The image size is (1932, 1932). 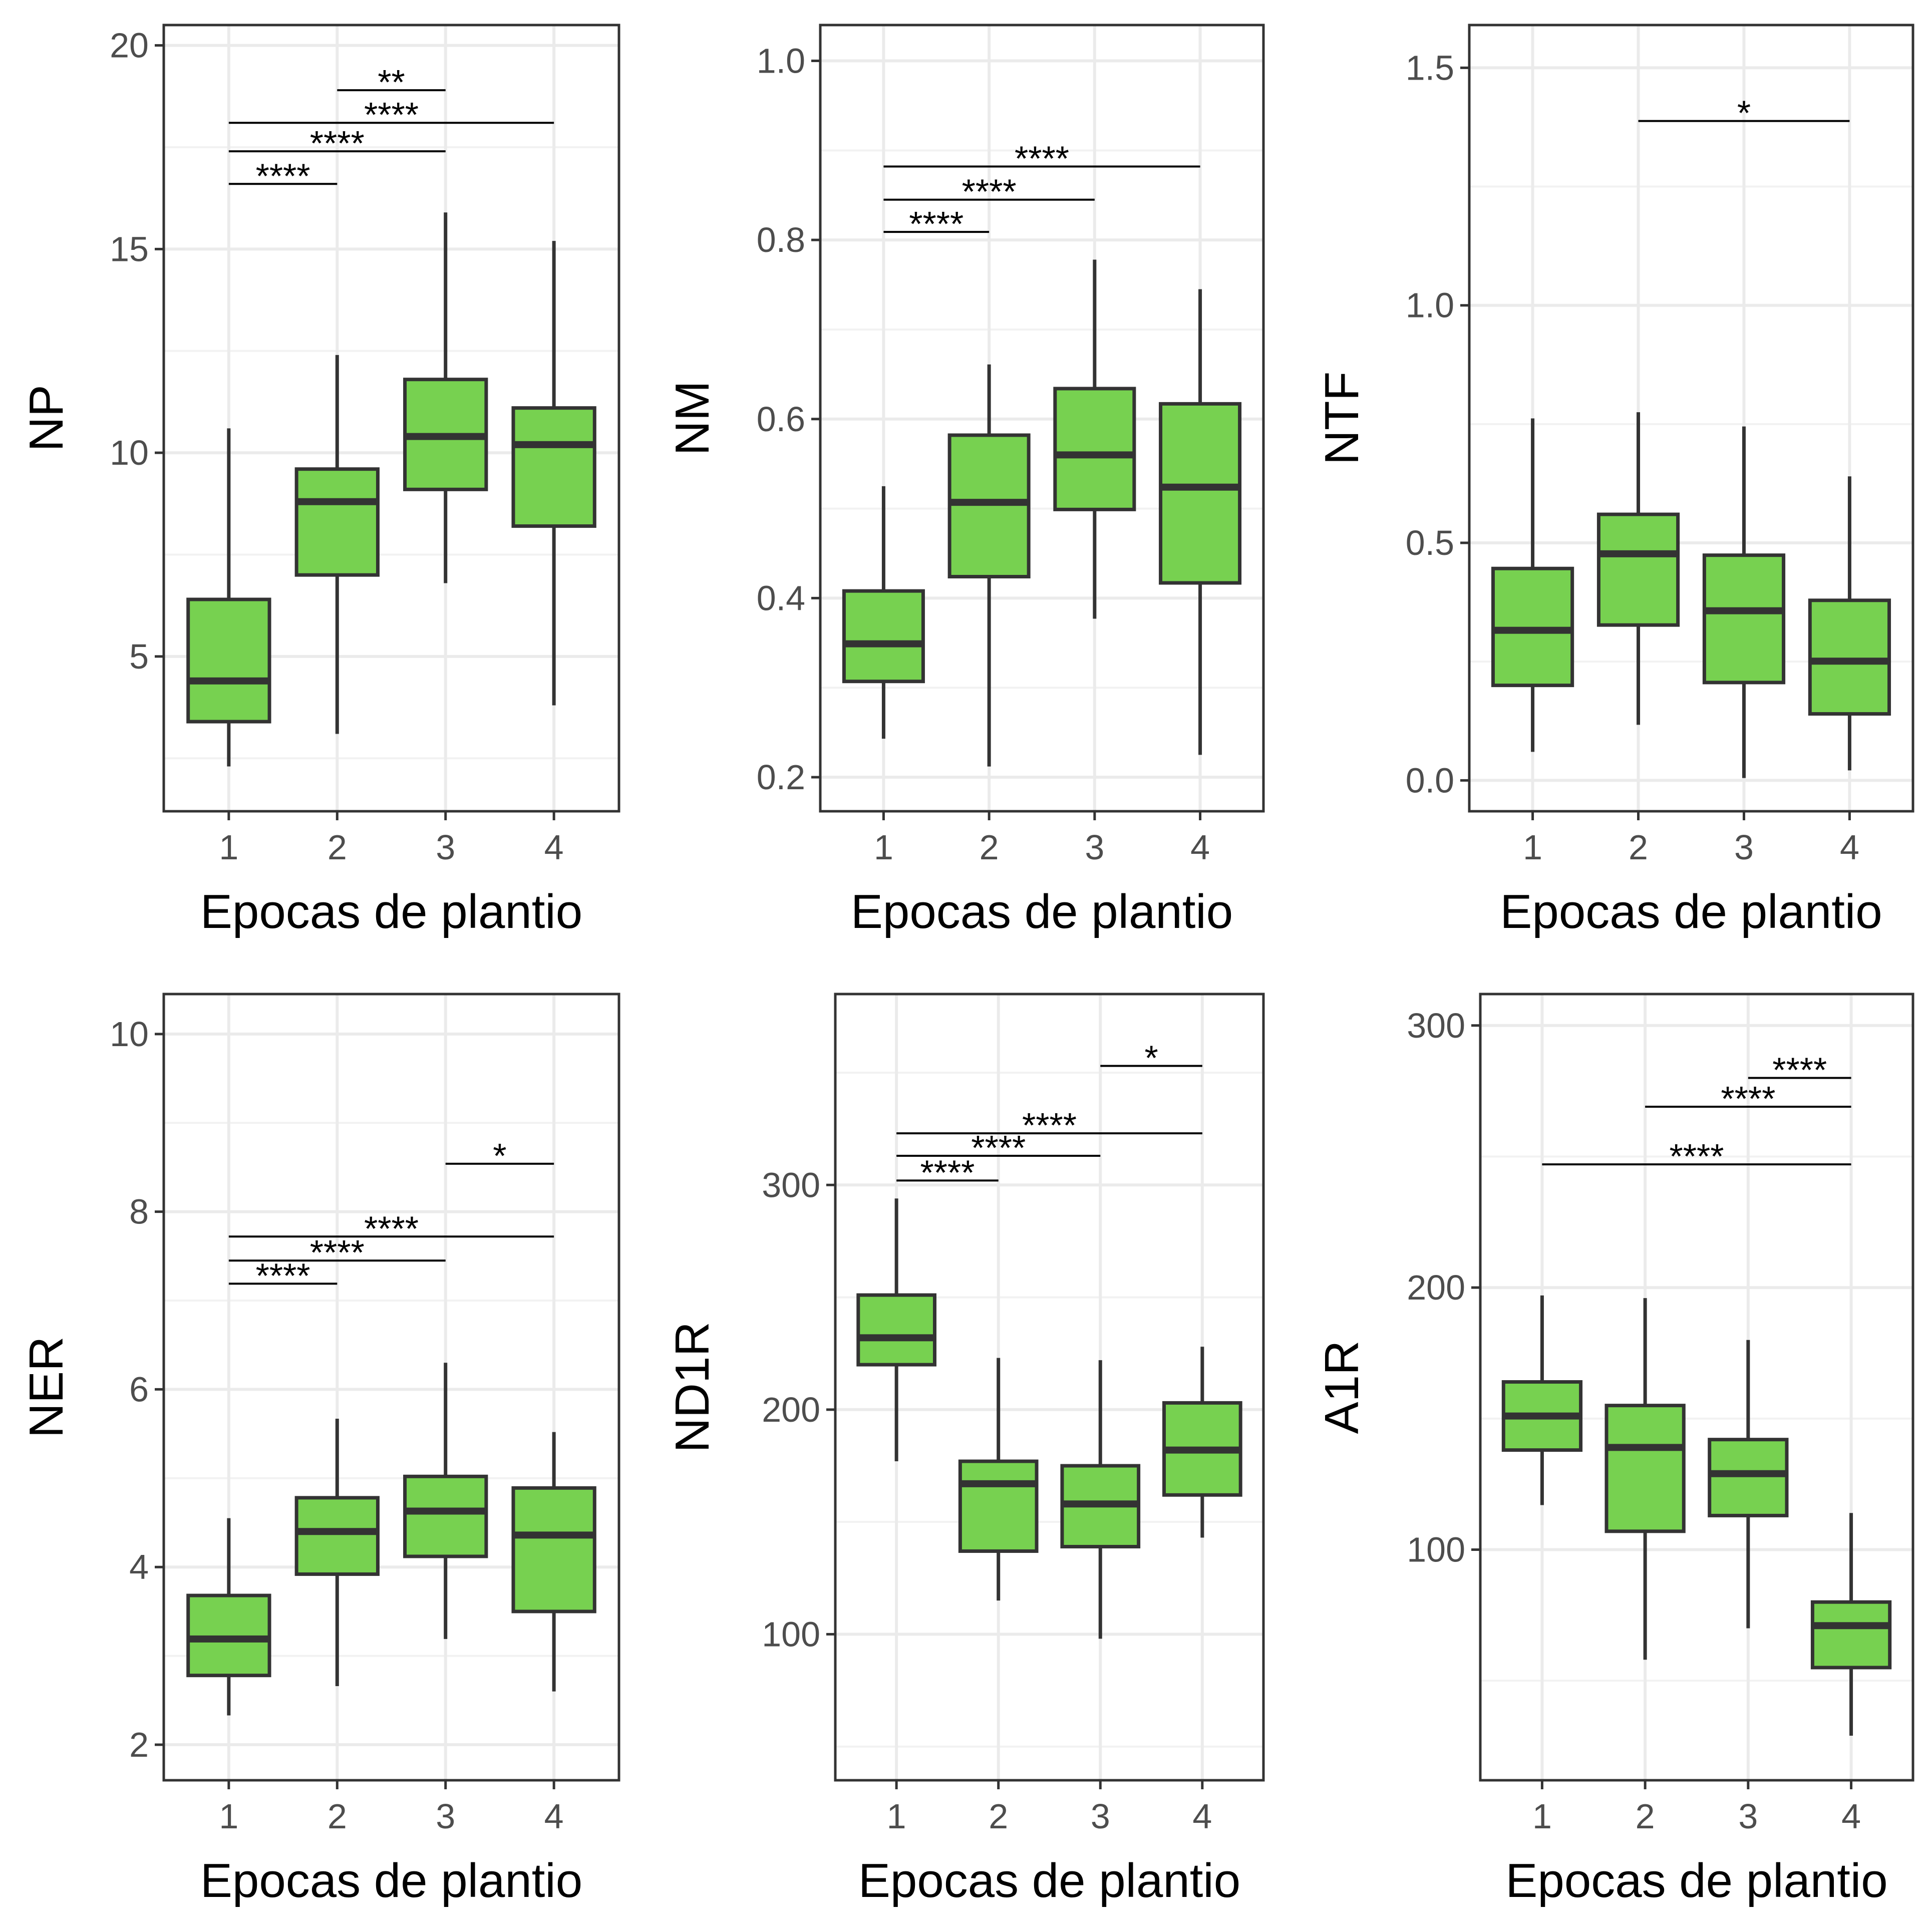 What do you see at coordinates (781, 240) in the screenshot?
I see `y-tick-label: 0.8` at bounding box center [781, 240].